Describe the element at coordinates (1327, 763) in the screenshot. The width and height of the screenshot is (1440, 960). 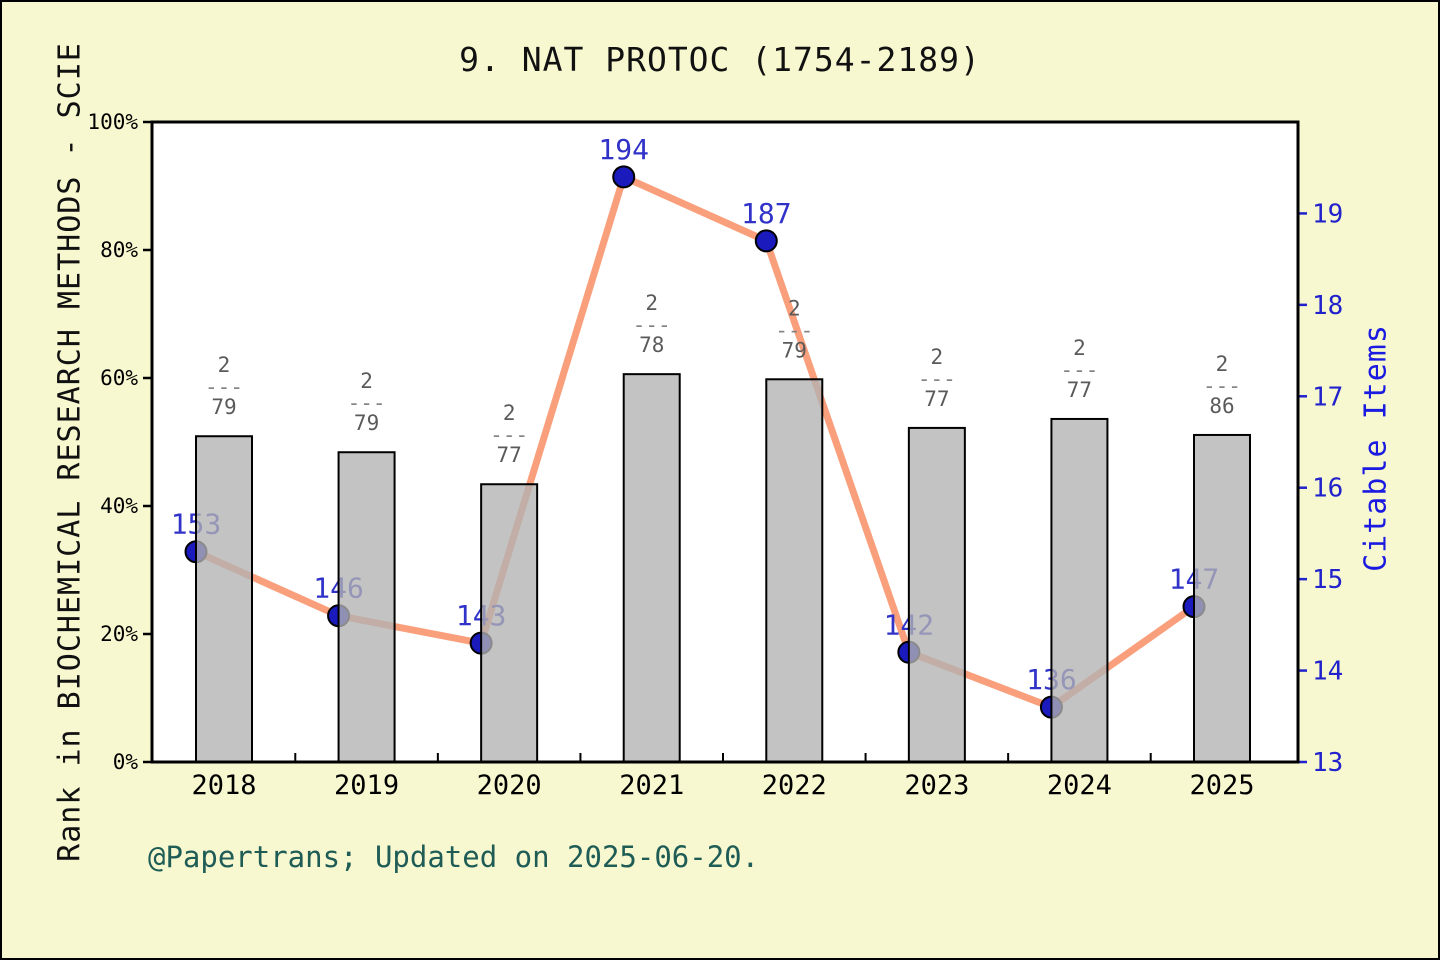
I see `right-axis-tick-label: 13` at that location.